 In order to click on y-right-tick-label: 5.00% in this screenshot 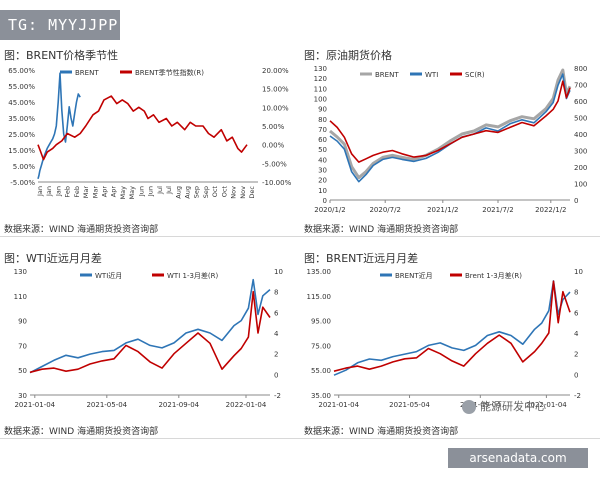, I will do `click(273, 127)`.